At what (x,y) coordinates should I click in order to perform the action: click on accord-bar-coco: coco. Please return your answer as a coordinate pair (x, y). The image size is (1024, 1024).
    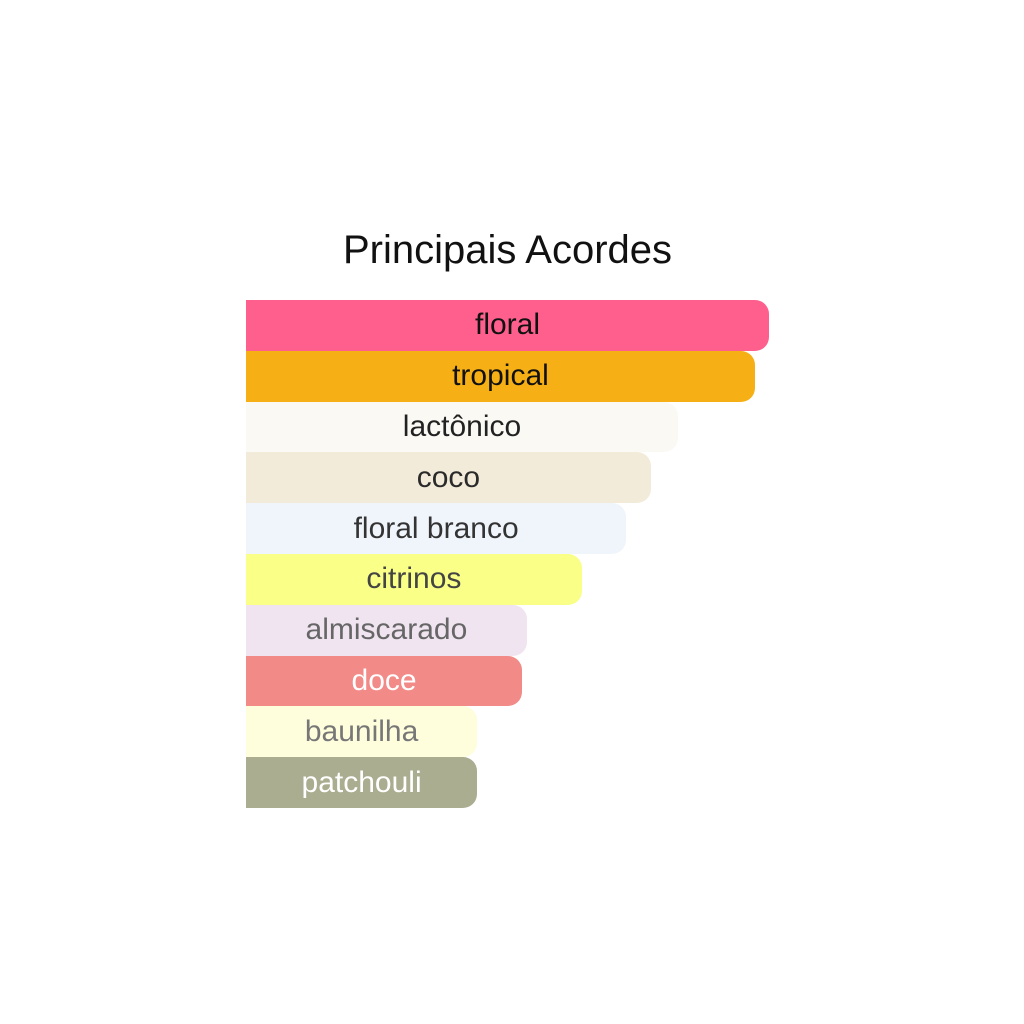
    Looking at the image, I should click on (448, 478).